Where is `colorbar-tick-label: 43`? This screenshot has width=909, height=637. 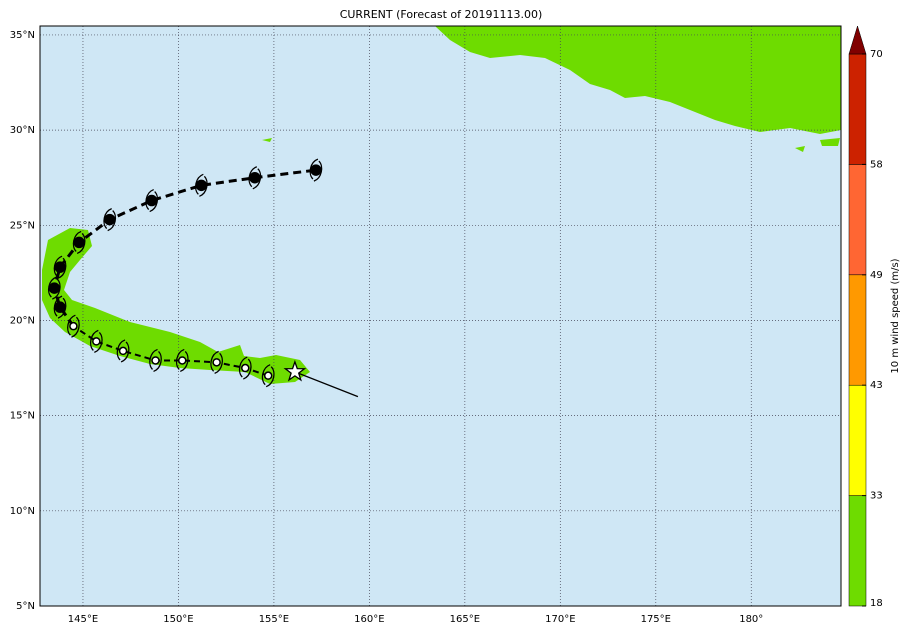
colorbar-tick-label: 43 is located at coordinates (876, 385).